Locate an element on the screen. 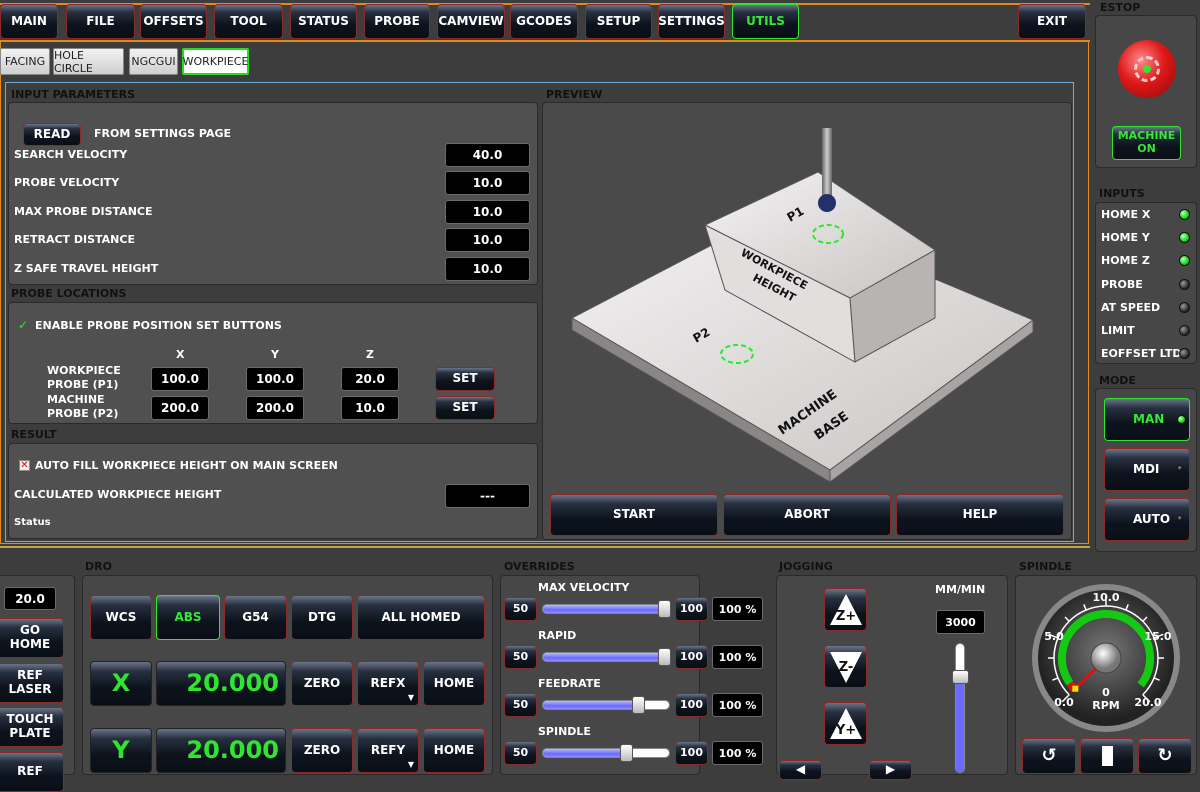  axis-x-label: X is located at coordinates (121, 683).